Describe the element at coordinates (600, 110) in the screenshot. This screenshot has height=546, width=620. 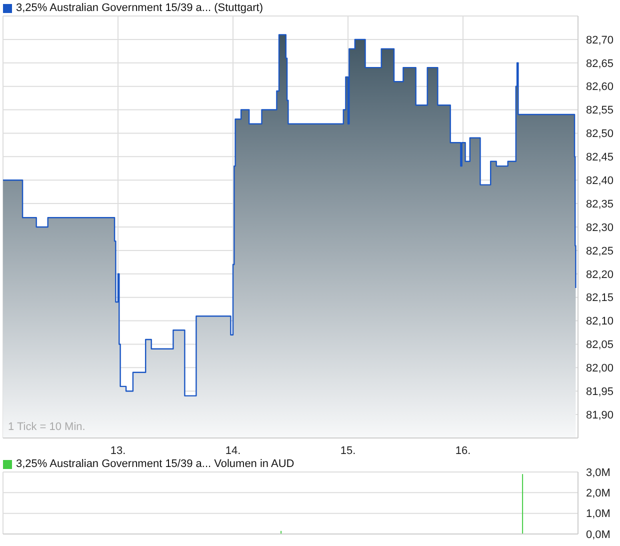
I see `y-tick-label: 82,55` at that location.